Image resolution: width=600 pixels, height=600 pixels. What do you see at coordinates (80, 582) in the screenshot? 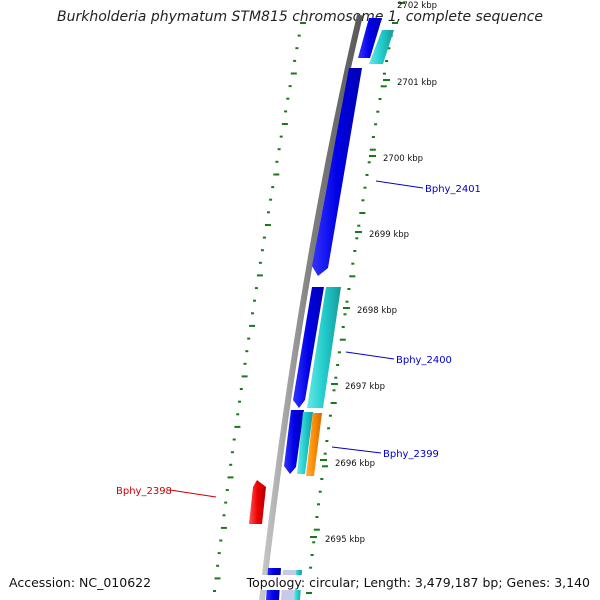
I see `accession-label: Accession: NC_010622` at bounding box center [80, 582].